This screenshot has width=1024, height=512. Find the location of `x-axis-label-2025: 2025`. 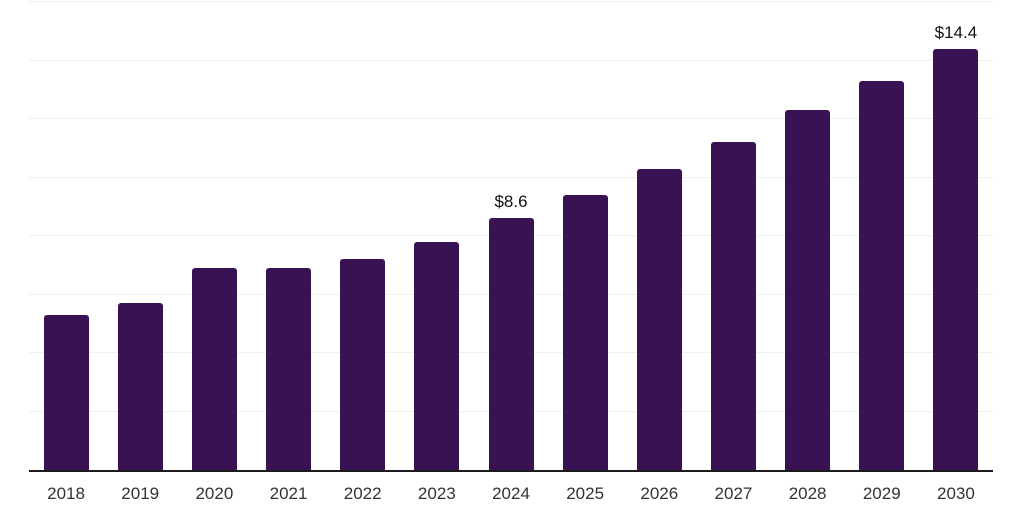

x-axis-label-2025: 2025 is located at coordinates (585, 493).